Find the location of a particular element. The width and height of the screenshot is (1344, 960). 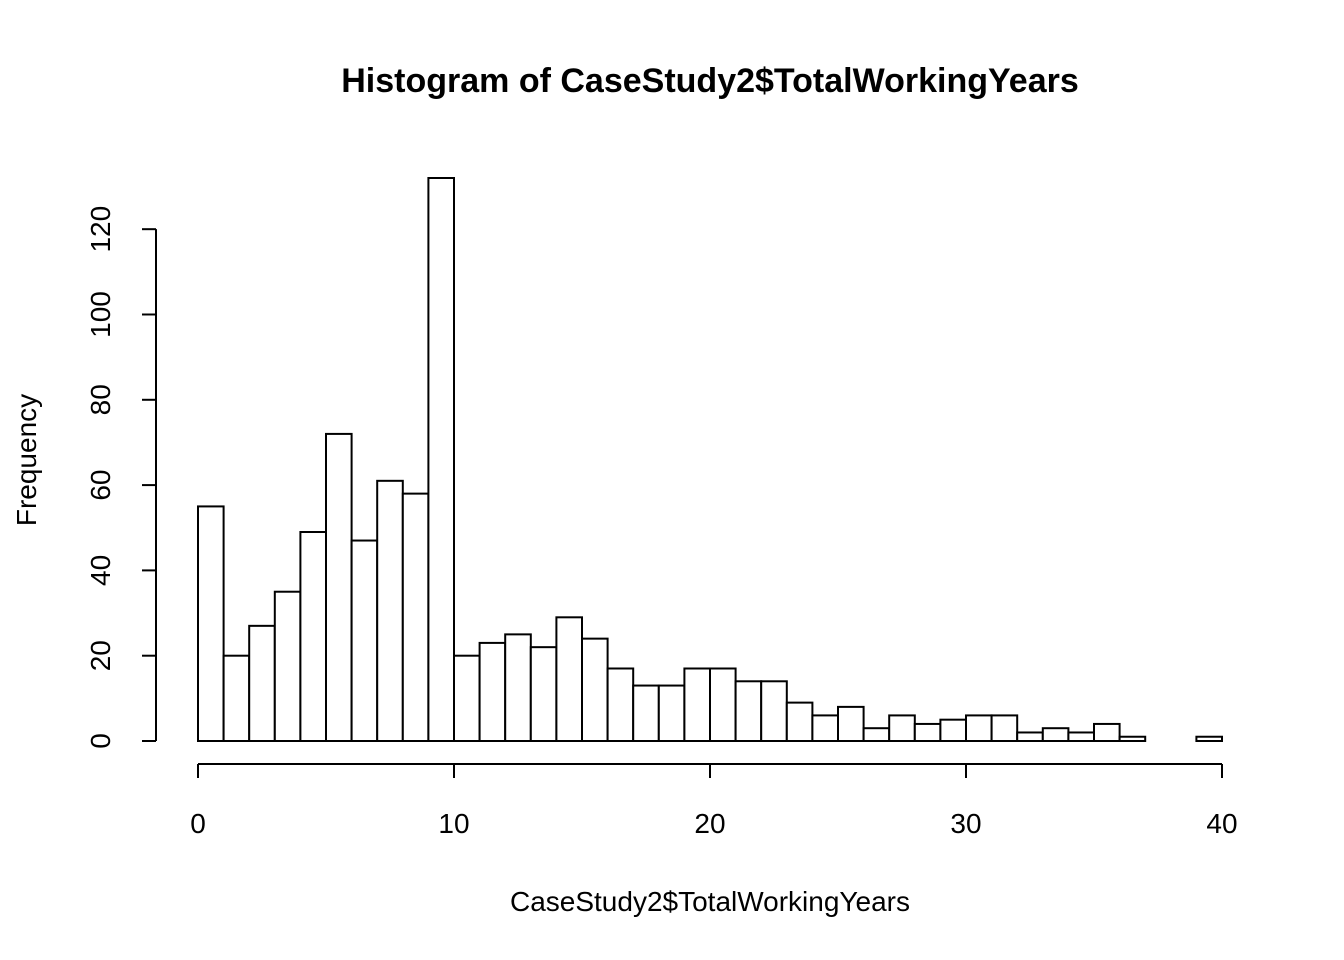

x-tick-label: 30 is located at coordinates (965, 823).